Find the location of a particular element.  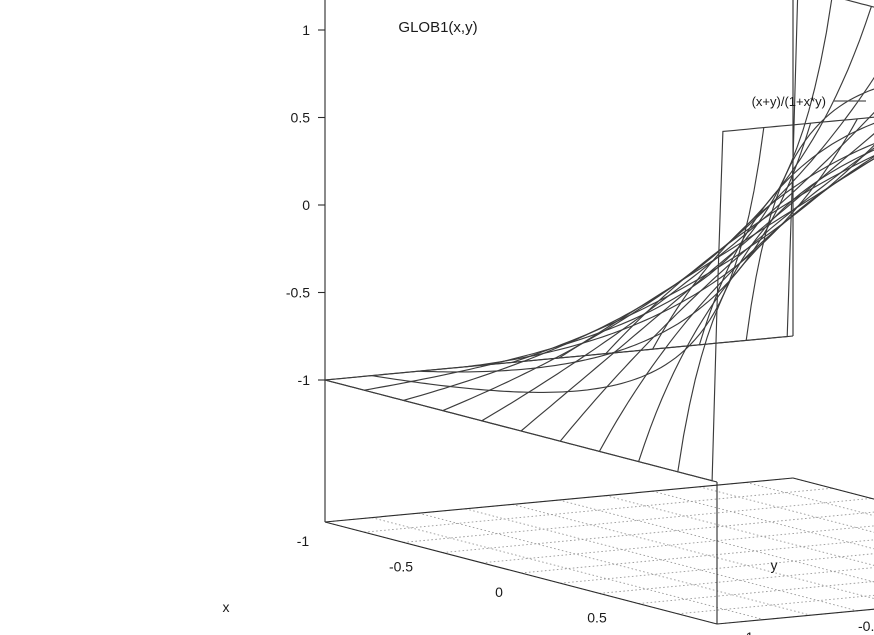

base-edge-front-left is located at coordinates (521, 573).